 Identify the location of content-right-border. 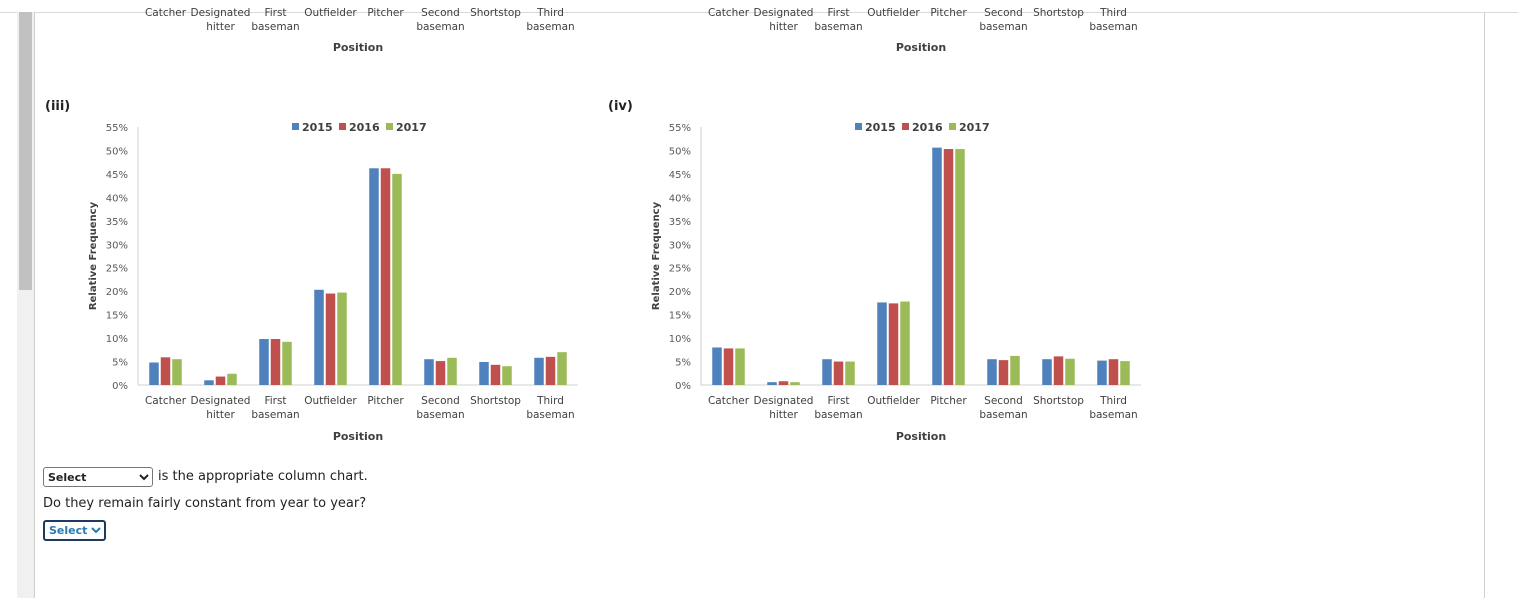
(1484, 305).